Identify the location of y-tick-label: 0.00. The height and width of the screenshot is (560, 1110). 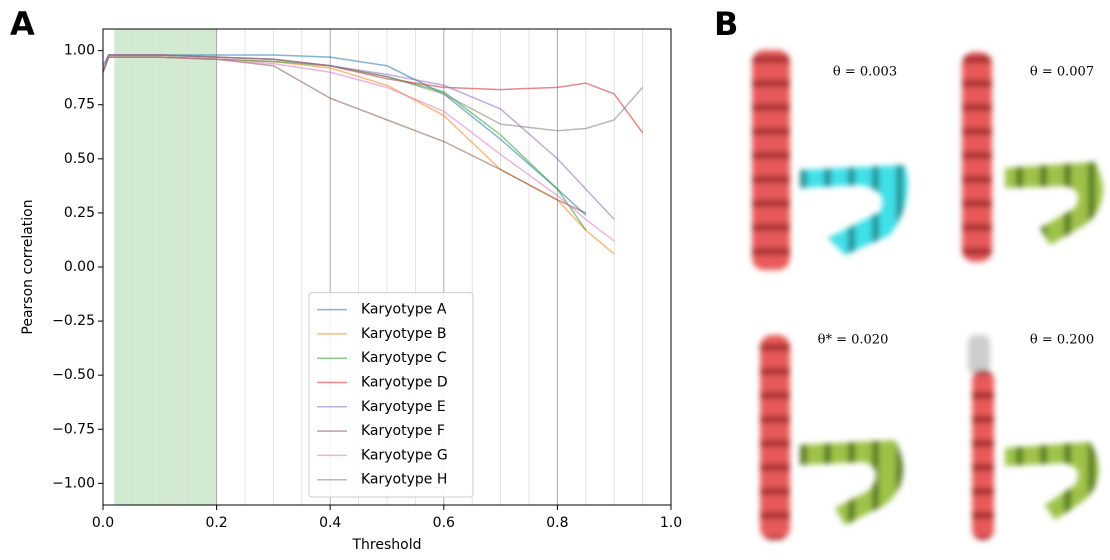
(79, 267).